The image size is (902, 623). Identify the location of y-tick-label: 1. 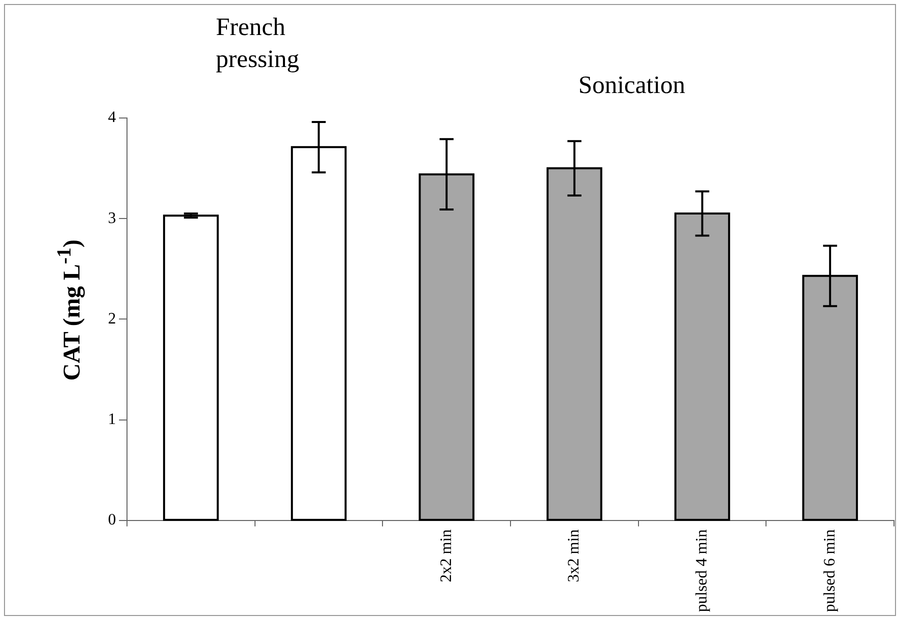
(112, 419).